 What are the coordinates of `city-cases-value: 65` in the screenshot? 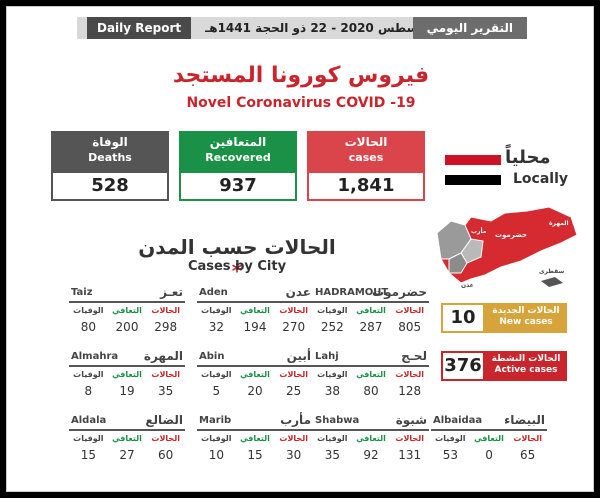 It's located at (528, 455).